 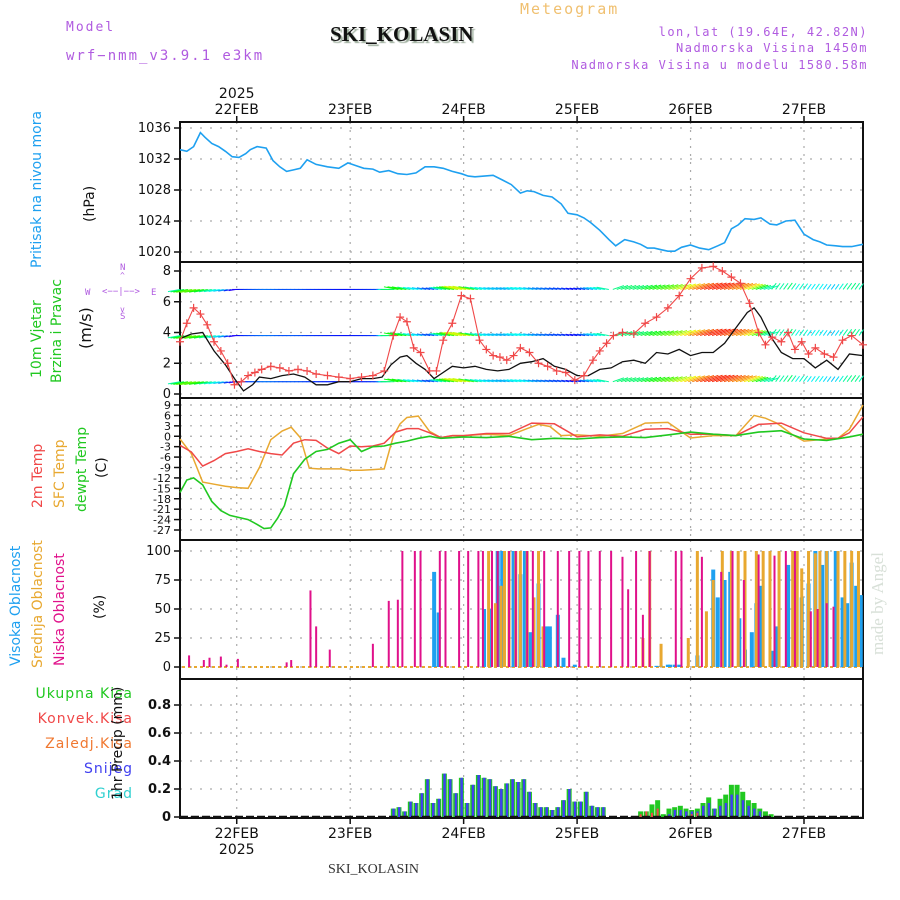 What do you see at coordinates (506, 751) in the screenshot?
I see `panel-precip: 0 0.2 0.4 0.6 0.8` at bounding box center [506, 751].